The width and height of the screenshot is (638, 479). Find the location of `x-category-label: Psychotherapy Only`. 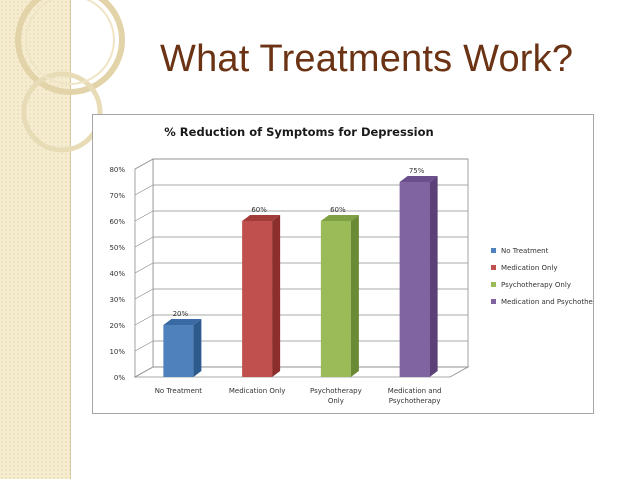

x-category-label: Psychotherapy Only is located at coordinates (336, 396).